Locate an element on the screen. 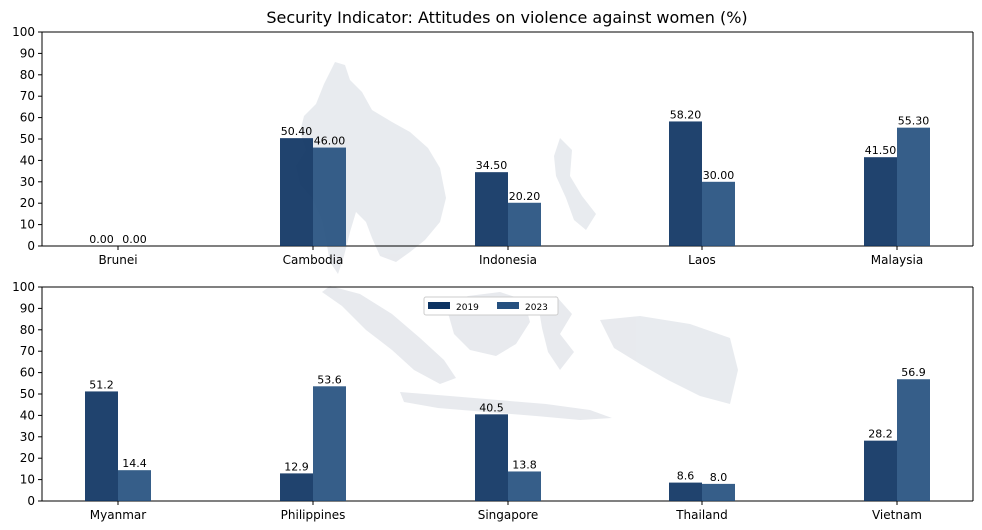 The height and width of the screenshot is (530, 982). data-label: 53.6 is located at coordinates (329, 379).